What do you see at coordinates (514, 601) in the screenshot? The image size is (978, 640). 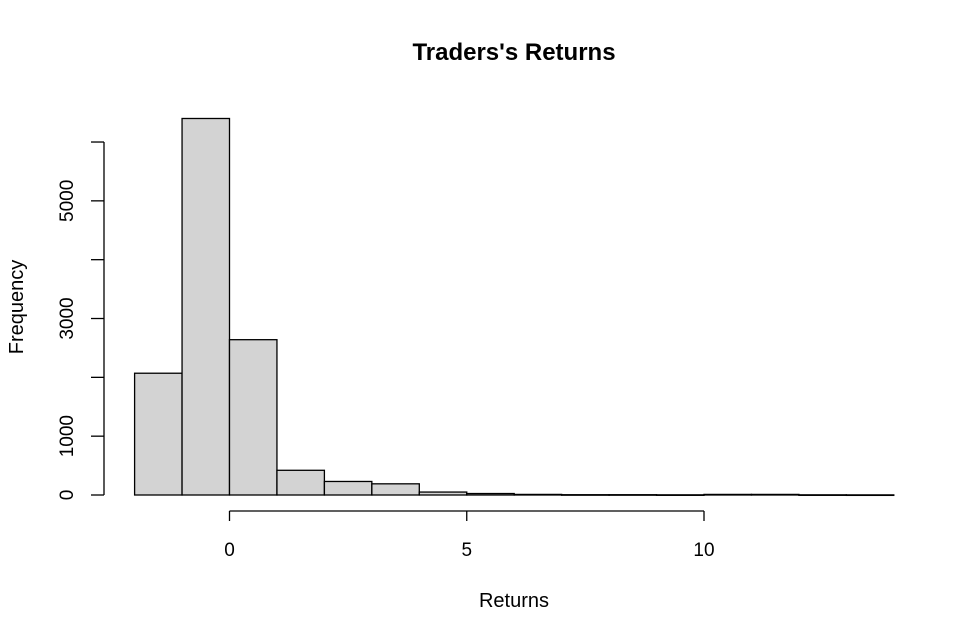 I see `x-axis-label: Returns` at bounding box center [514, 601].